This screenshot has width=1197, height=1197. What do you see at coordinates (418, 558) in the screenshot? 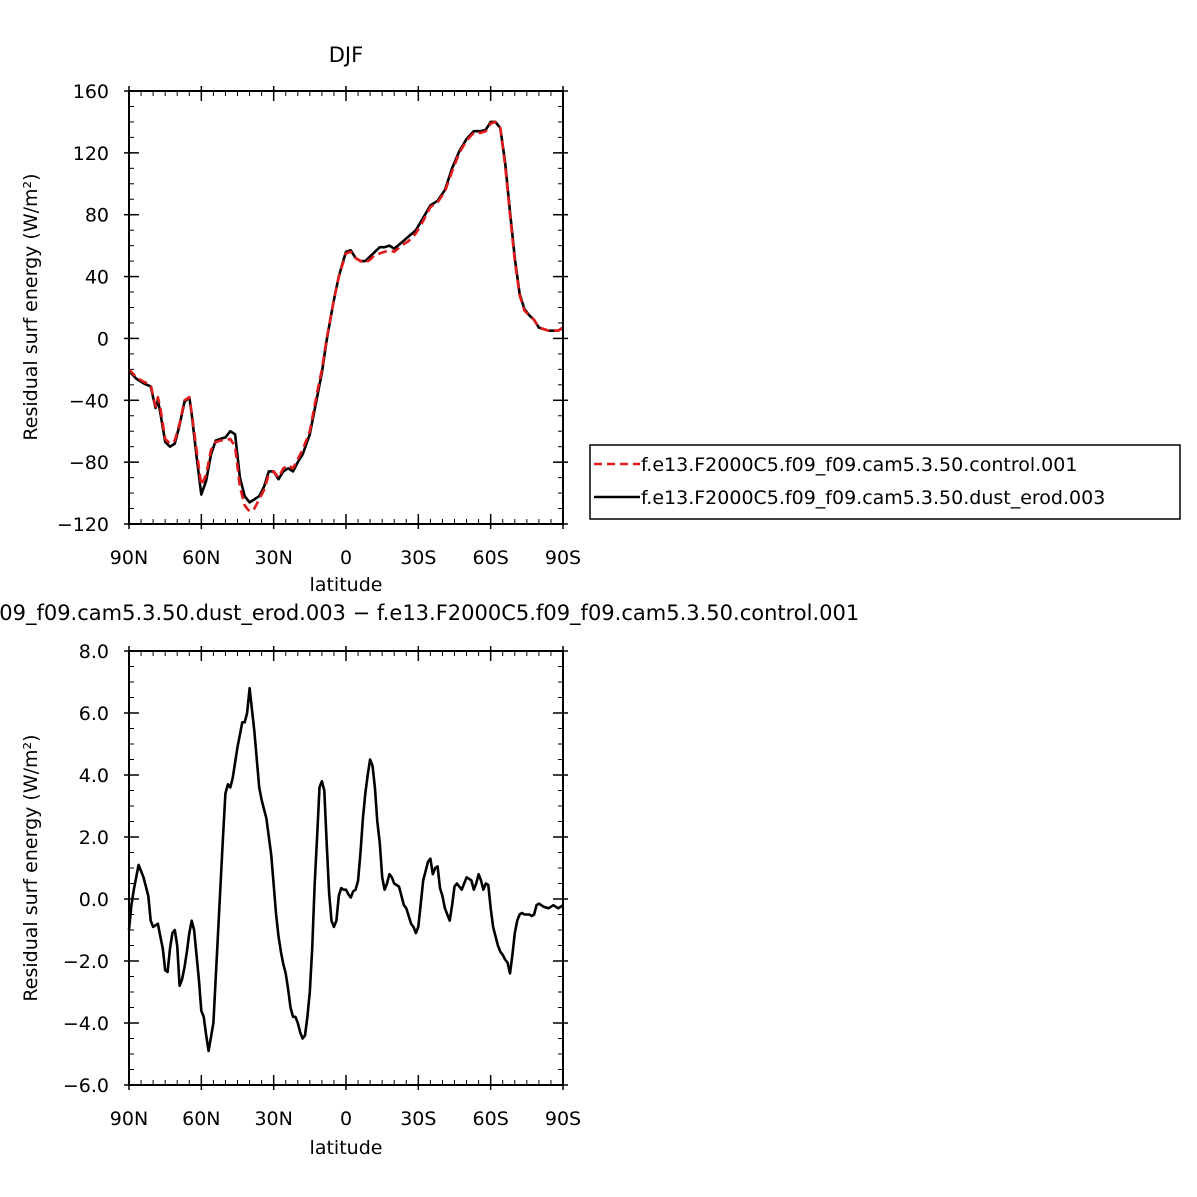
I see `top-x-tick-label: 30S` at bounding box center [418, 558].